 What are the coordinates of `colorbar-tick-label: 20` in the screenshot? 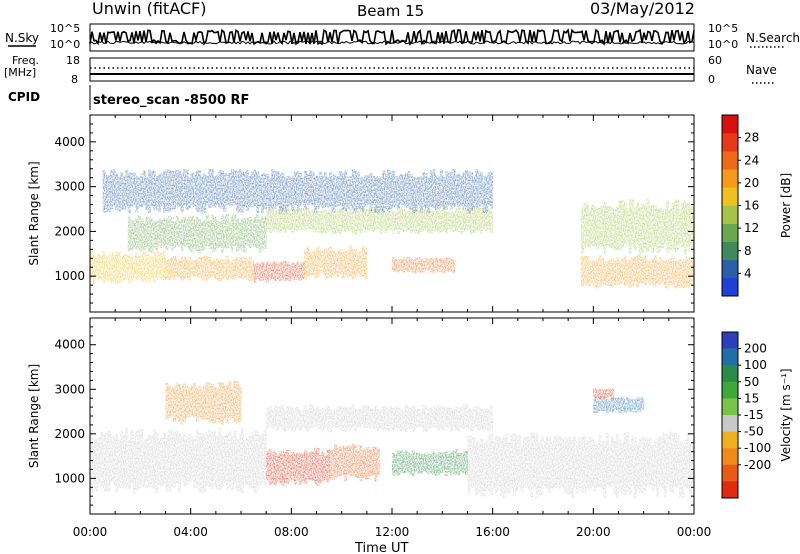 It's located at (751, 183).